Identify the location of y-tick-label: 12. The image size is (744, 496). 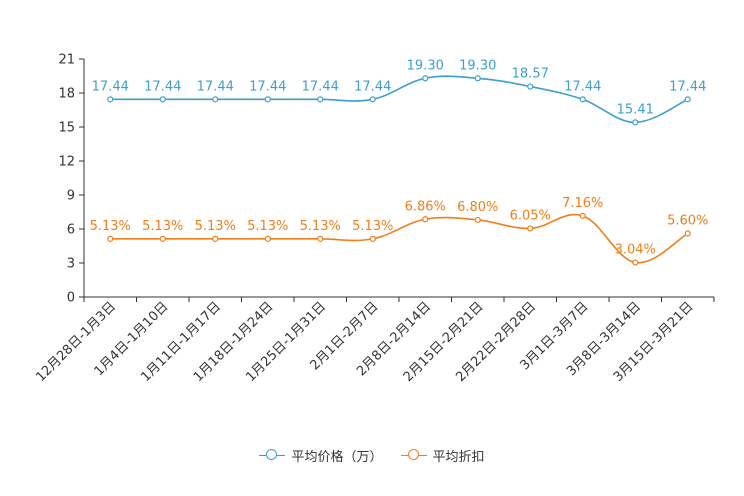
(66, 162).